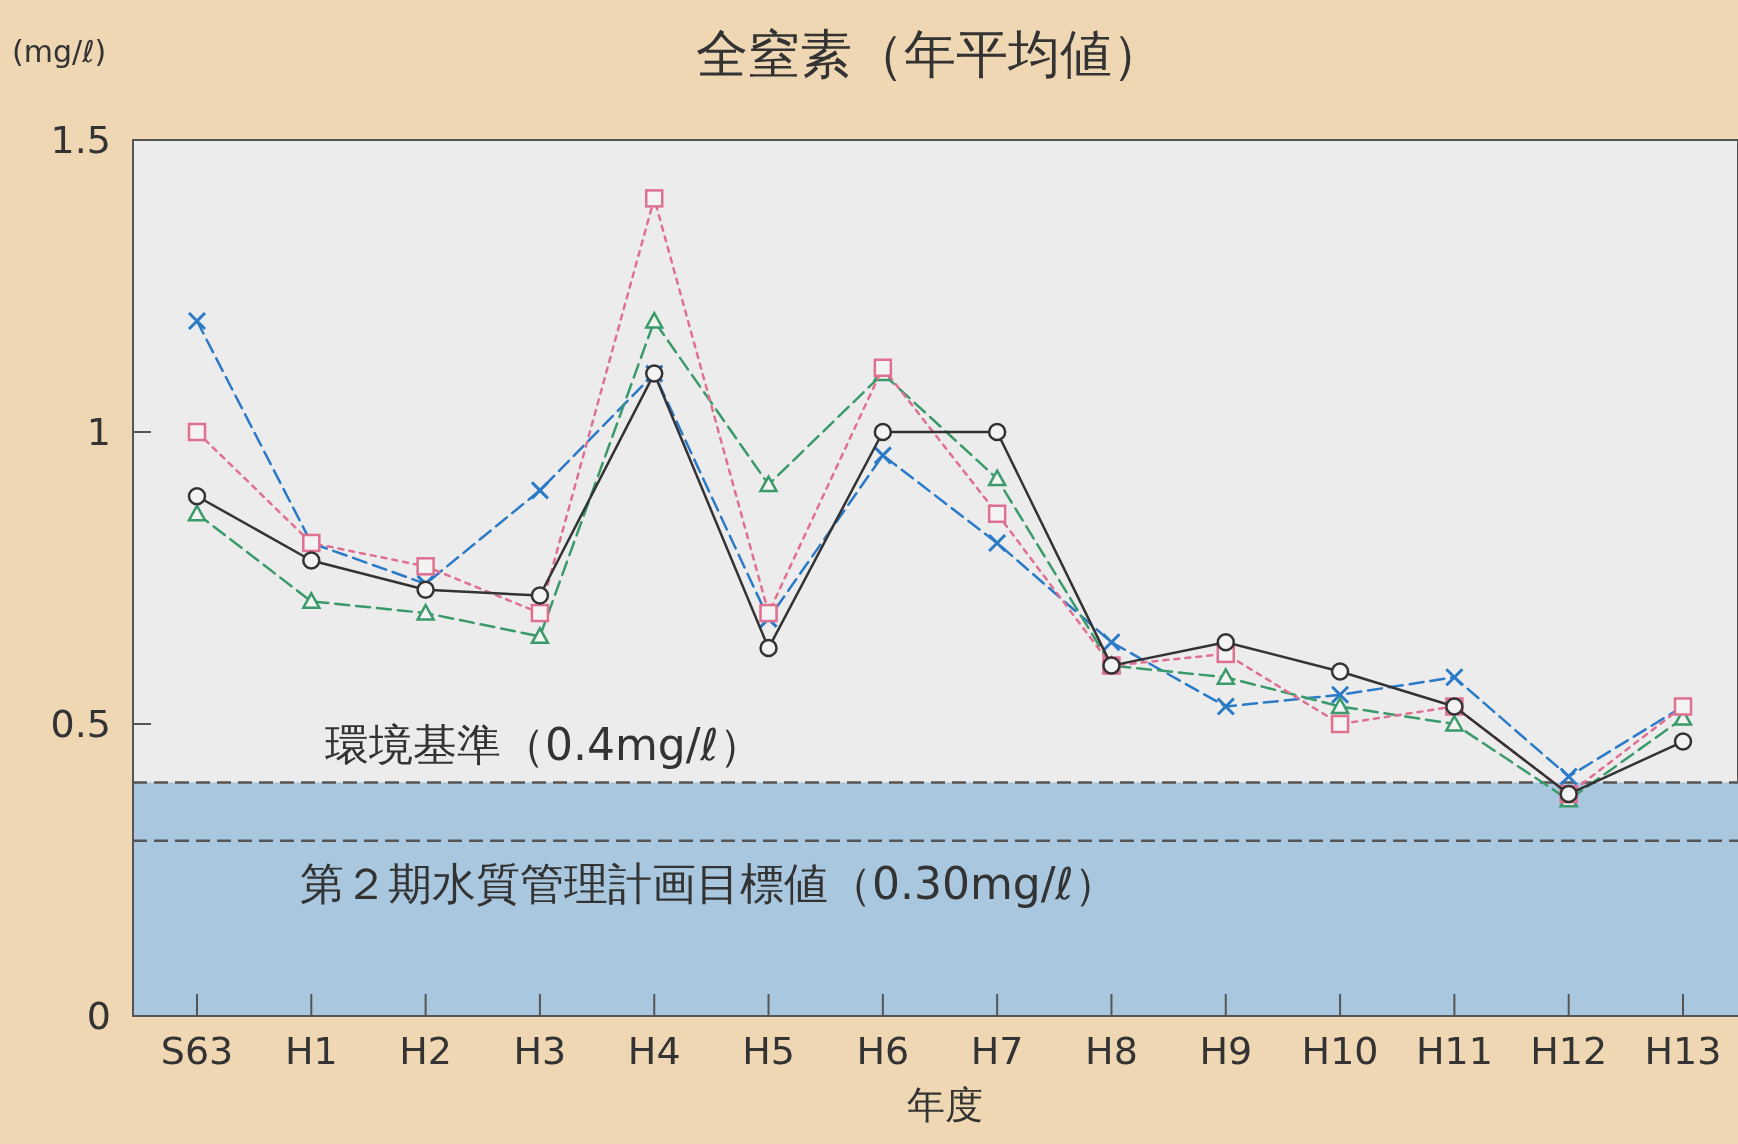  I want to click on x-tick-label: H2, so click(425, 1051).